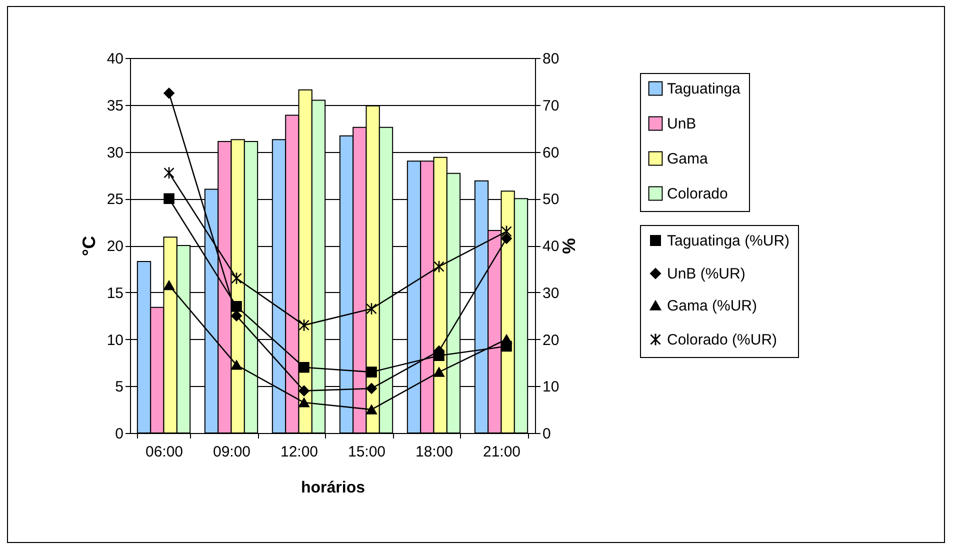 This screenshot has height=551, width=955. Describe the element at coordinates (706, 274) in the screenshot. I see `legend-label: UnB (%UR)` at that location.